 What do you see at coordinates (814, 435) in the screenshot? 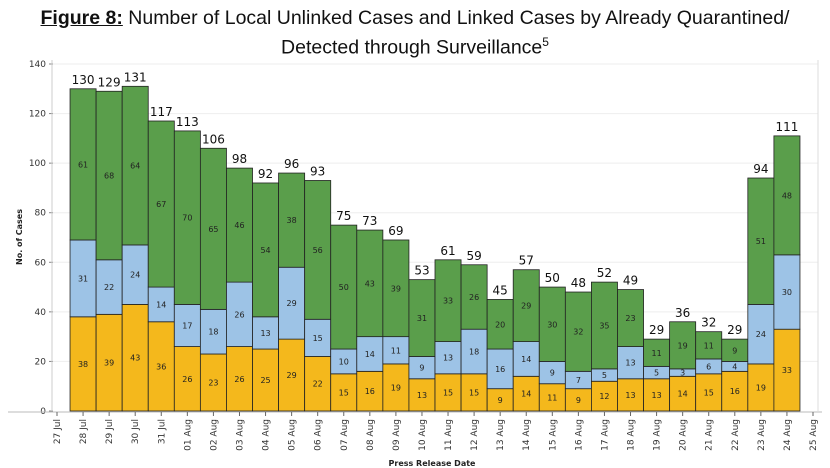
I see `x-tick-label: 25 Aug` at bounding box center [814, 435].